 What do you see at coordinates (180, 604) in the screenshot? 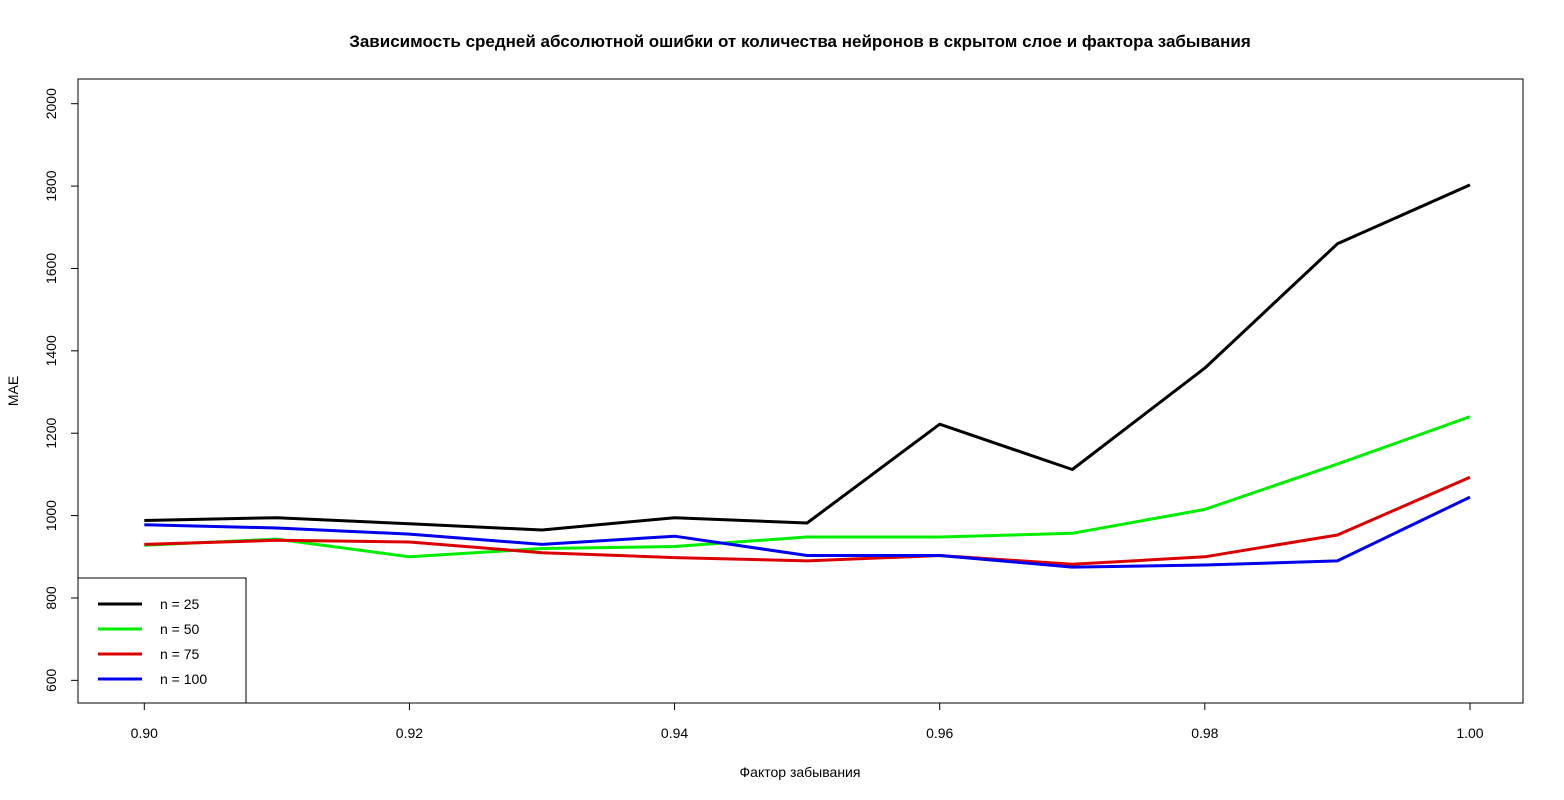
I see `legend-label: n = 25` at bounding box center [180, 604].